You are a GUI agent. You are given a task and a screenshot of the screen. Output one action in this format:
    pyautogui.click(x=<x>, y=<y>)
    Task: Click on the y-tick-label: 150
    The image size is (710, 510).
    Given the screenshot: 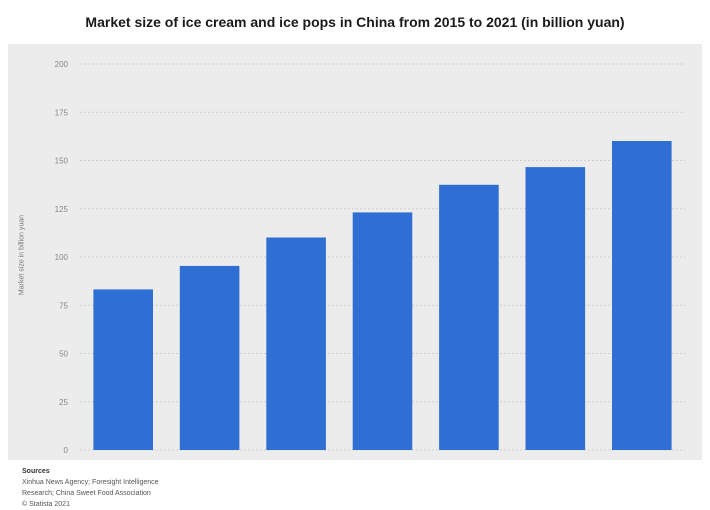 What is the action you would take?
    pyautogui.click(x=62, y=161)
    